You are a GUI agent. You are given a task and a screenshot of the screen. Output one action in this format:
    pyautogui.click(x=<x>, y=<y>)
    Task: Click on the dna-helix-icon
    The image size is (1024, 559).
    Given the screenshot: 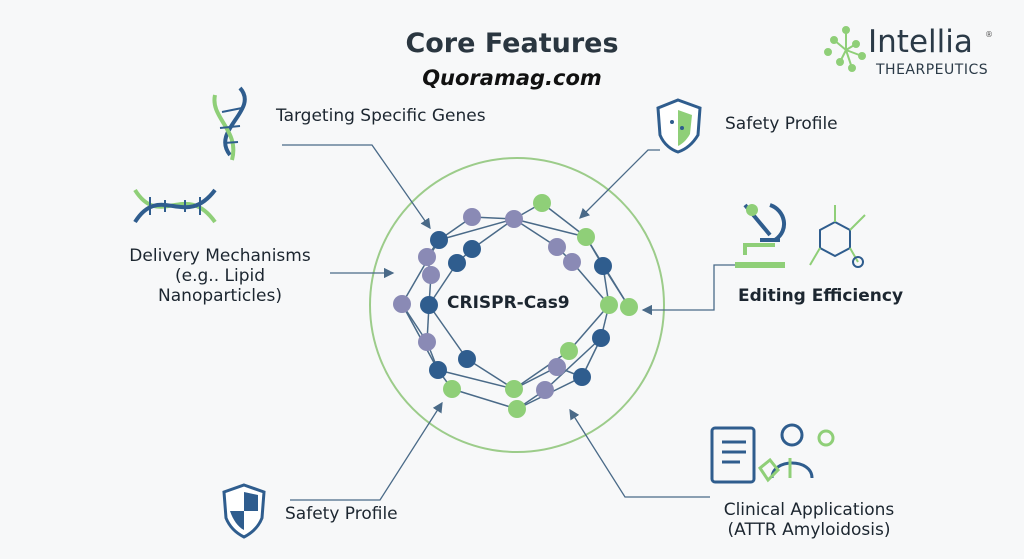 What is the action you would take?
    pyautogui.click(x=229, y=123)
    